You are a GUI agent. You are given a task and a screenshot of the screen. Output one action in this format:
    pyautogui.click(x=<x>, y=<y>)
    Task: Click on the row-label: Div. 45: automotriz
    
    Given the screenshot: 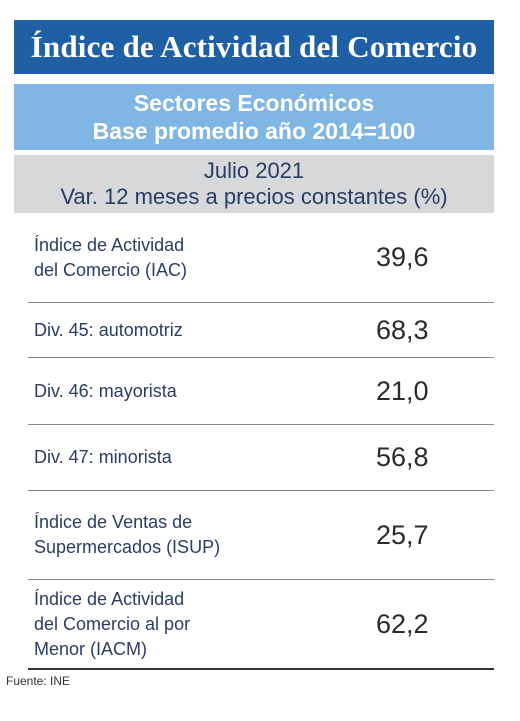 What is the action you would take?
    pyautogui.click(x=181, y=330)
    